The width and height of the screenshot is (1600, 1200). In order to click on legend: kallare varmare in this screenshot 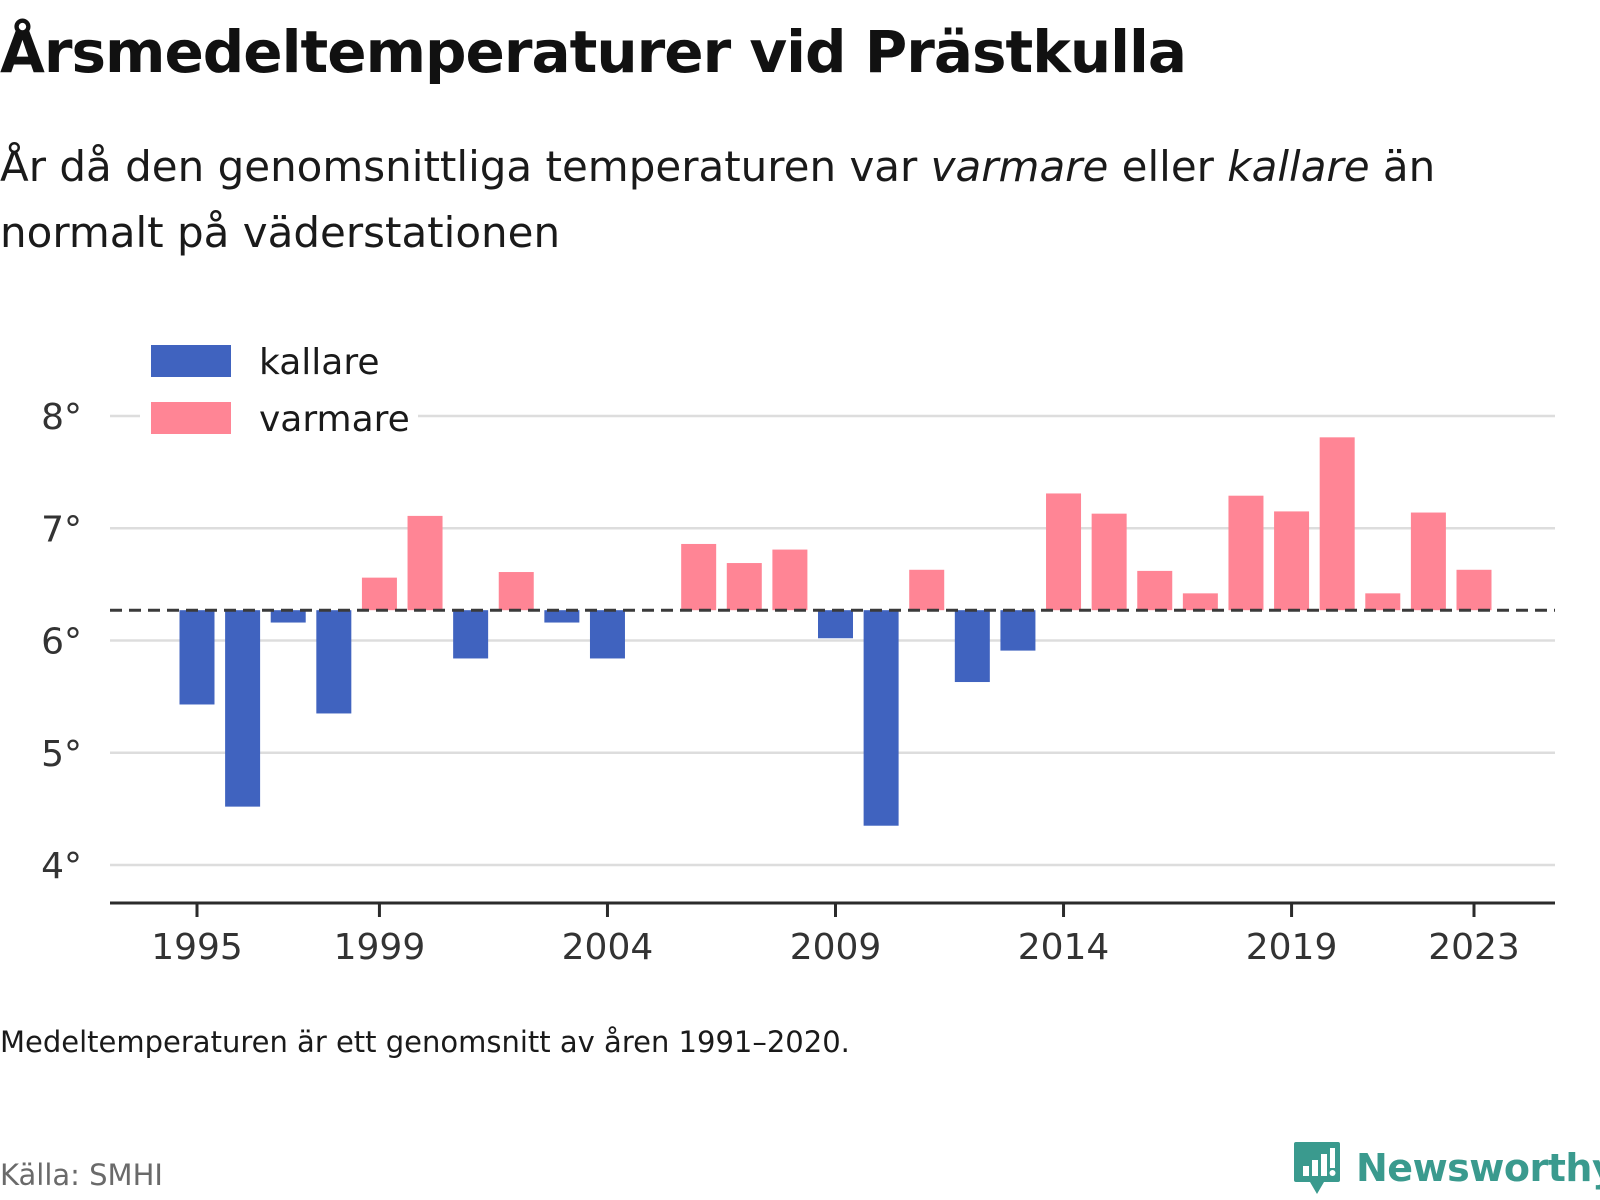, I will do `click(279, 405)`.